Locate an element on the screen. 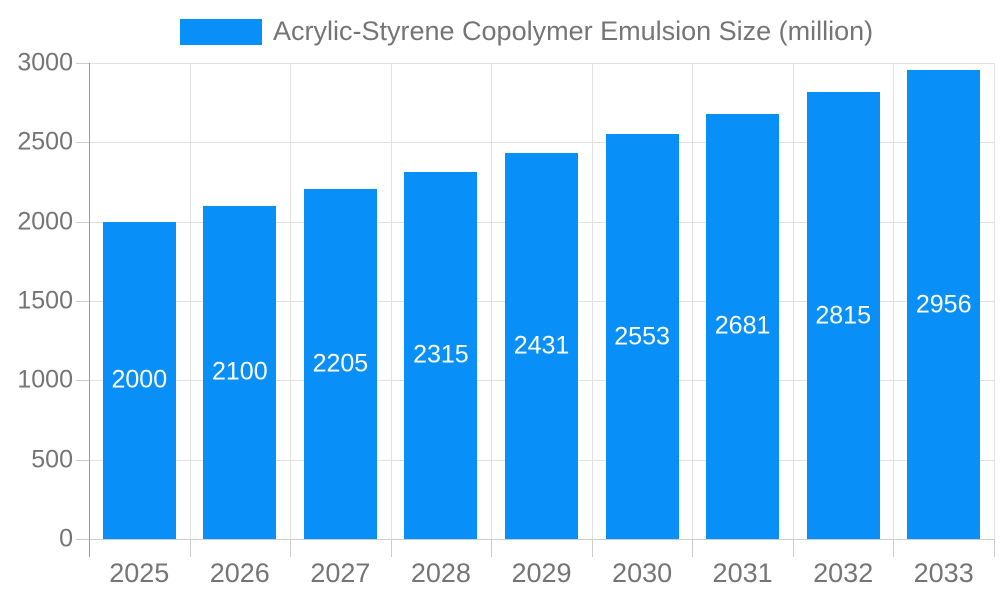 The height and width of the screenshot is (600, 1000). bar-value-label: 2553 is located at coordinates (642, 336).